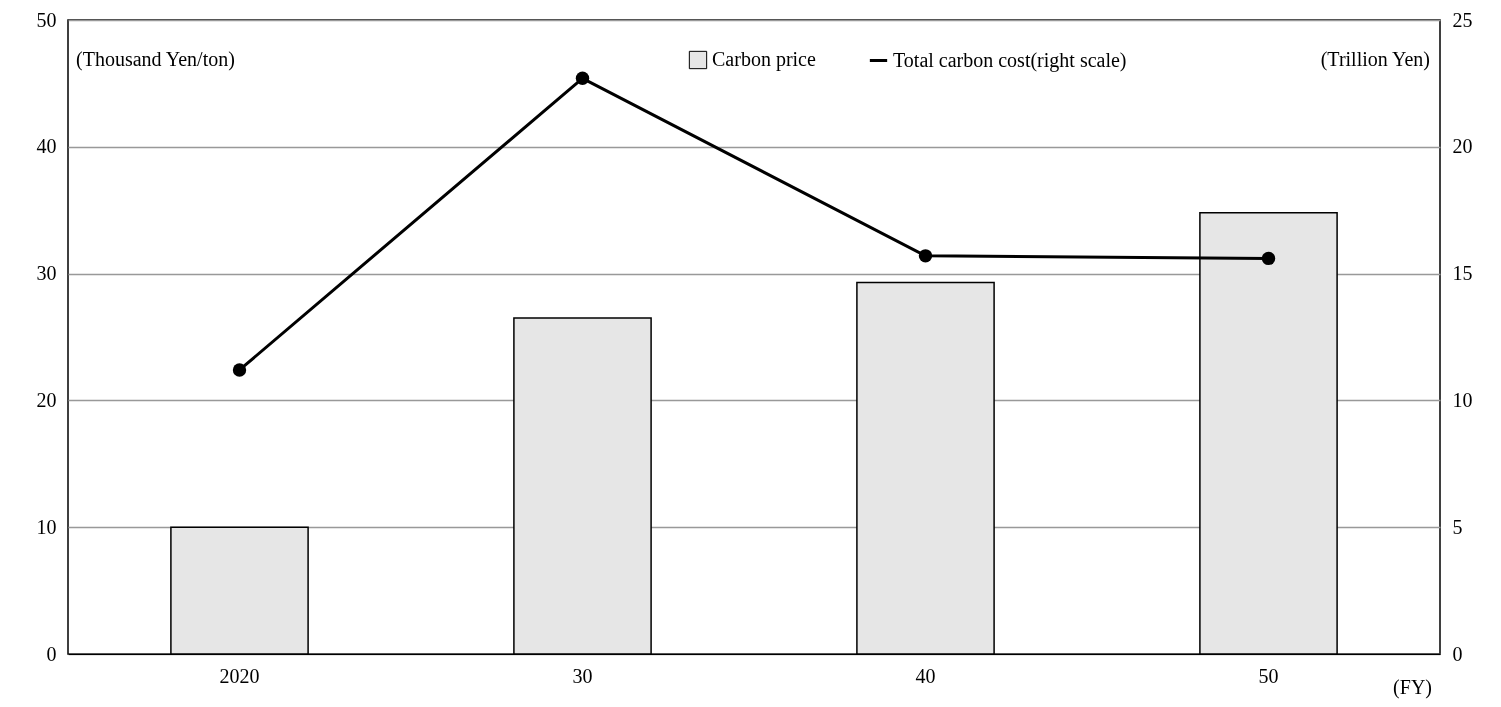 Image resolution: width=1501 pixels, height=707 pixels. I want to click on y-tick-label: 10, so click(46, 526).